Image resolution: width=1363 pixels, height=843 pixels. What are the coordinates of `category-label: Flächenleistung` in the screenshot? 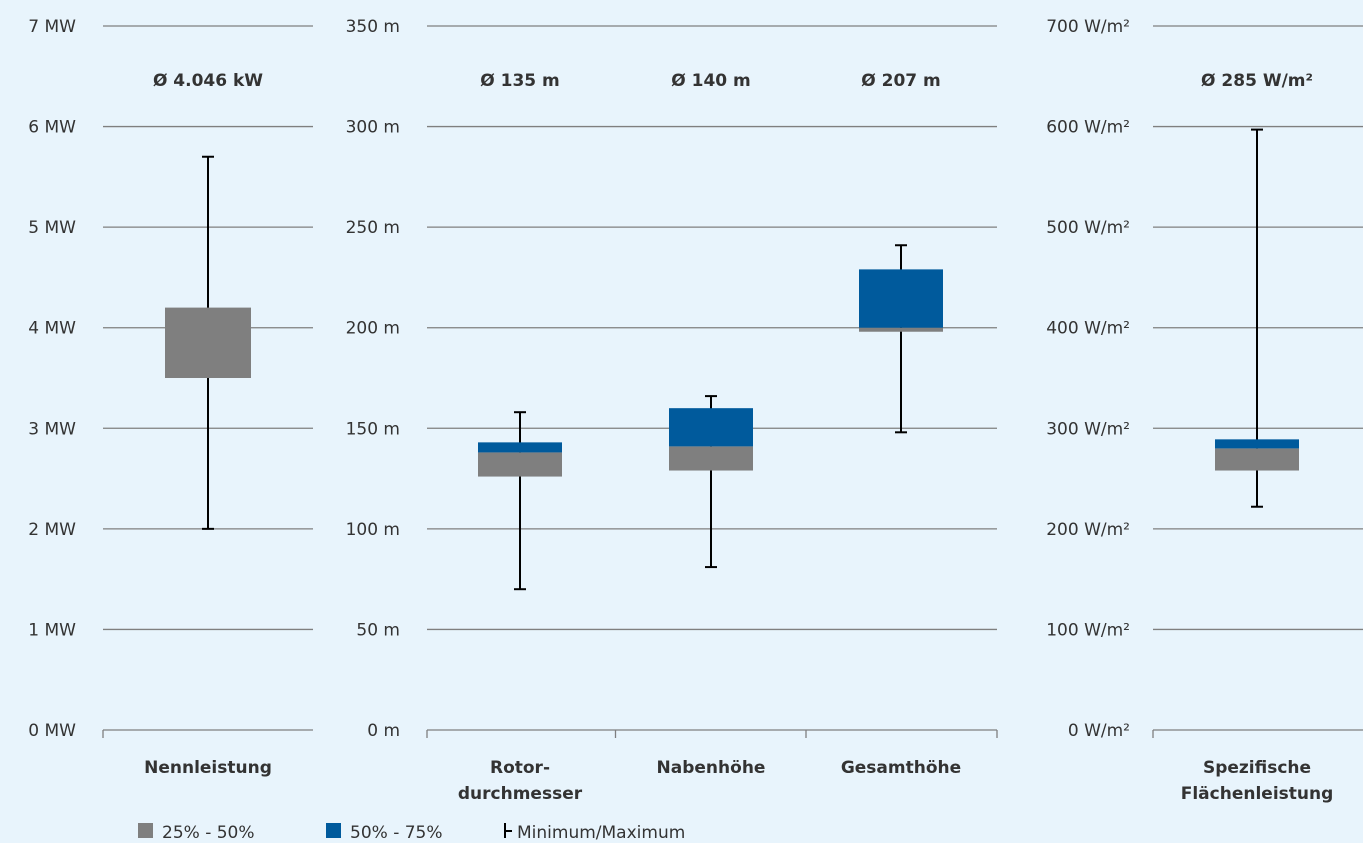 It's located at (1257, 794).